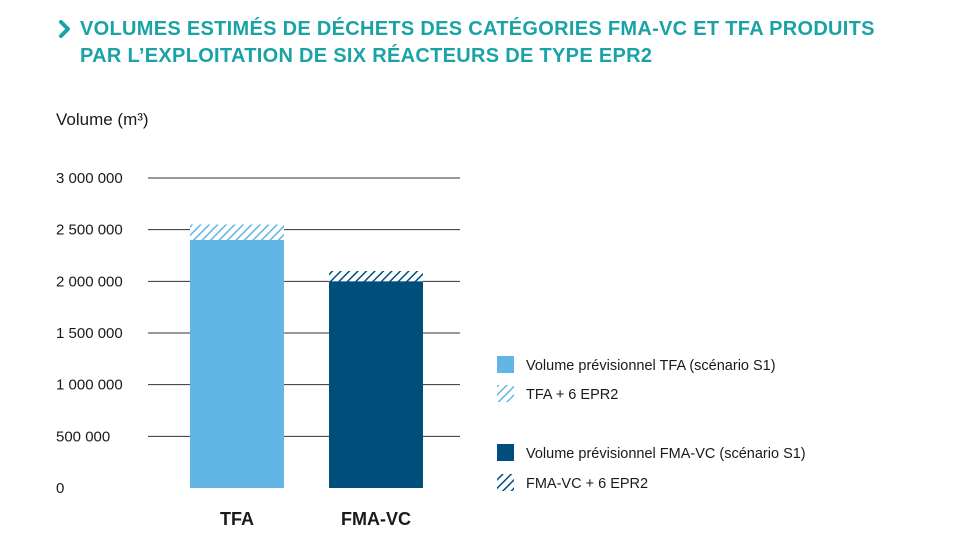 Image resolution: width=960 pixels, height=540 pixels. I want to click on y-tick-label: 0, so click(60, 488).